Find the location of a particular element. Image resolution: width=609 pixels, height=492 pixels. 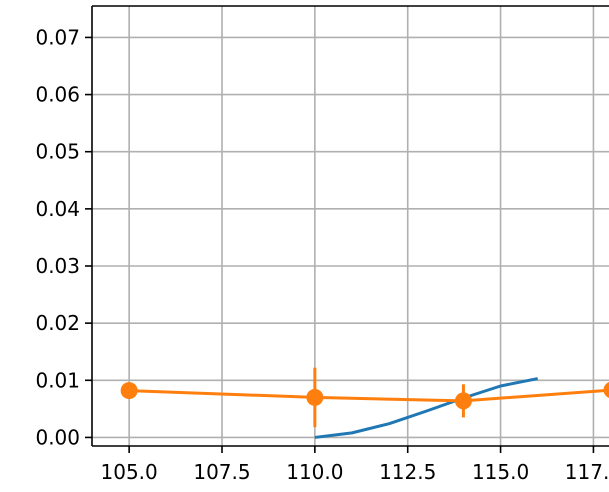

x-tick-label: 105.0 is located at coordinates (129, 472).